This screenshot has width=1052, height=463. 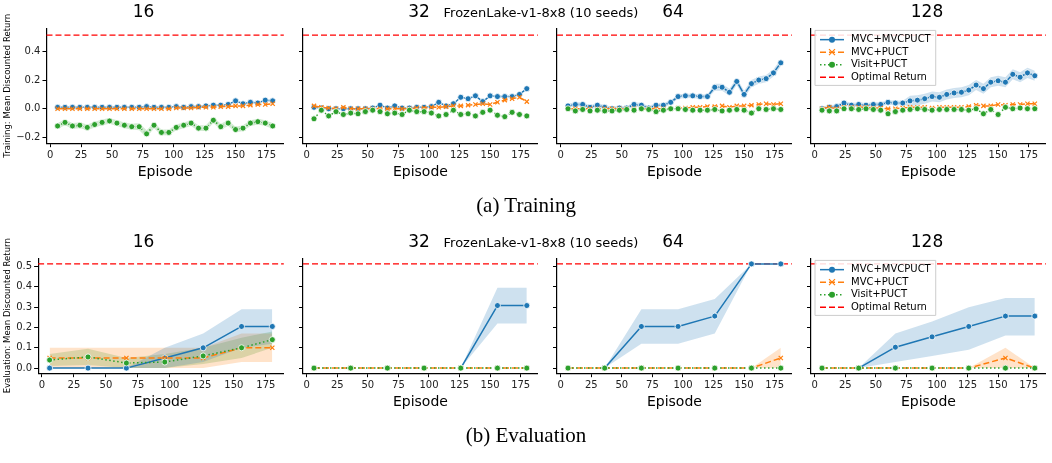 What do you see at coordinates (24, 306) in the screenshot?
I see `y-tick-label: 0.3` at bounding box center [24, 306].